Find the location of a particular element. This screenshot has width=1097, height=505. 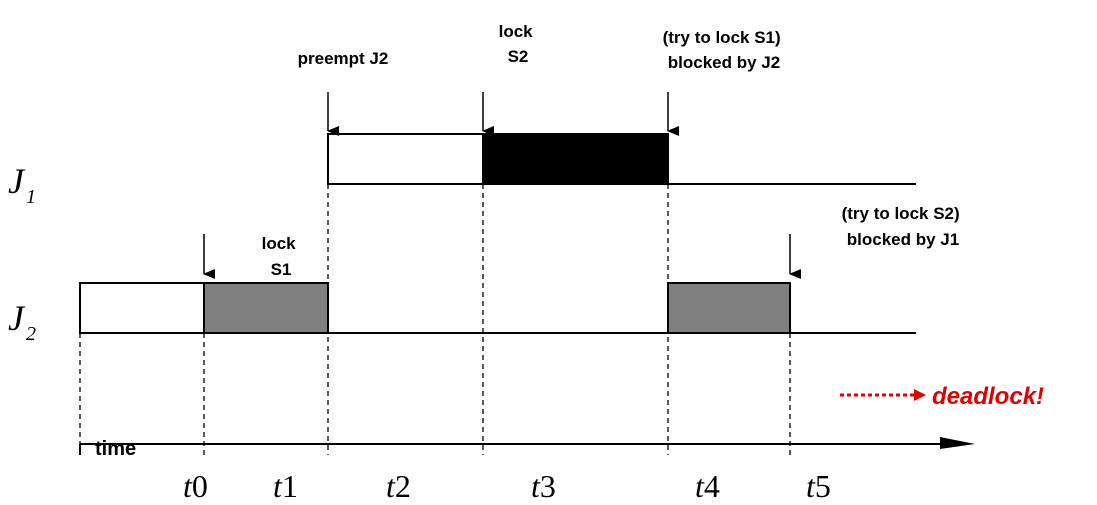

try-lock-s2-label: (try to lock S2) blocked by J1 is located at coordinates (903, 226).